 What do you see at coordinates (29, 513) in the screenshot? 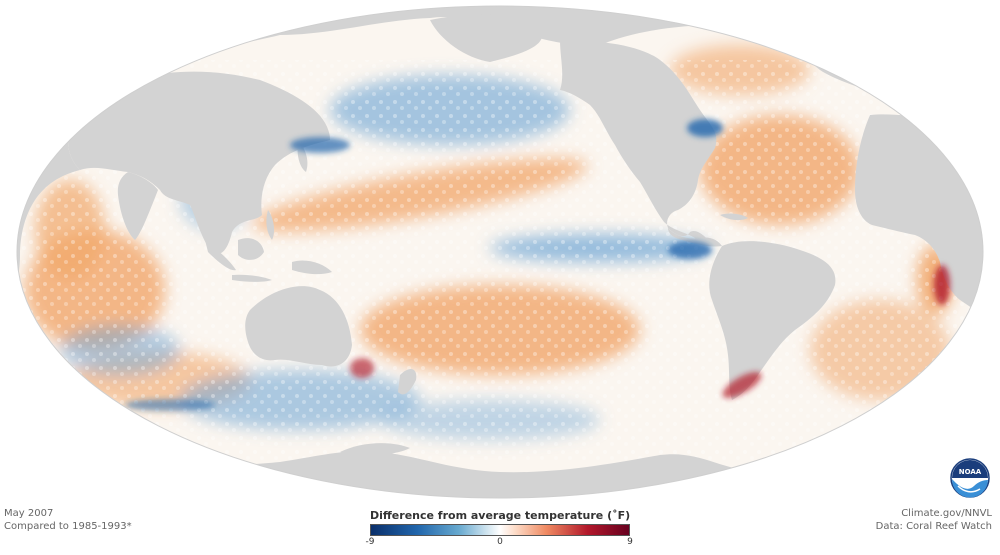
I see `map-date: May 2007` at bounding box center [29, 513].